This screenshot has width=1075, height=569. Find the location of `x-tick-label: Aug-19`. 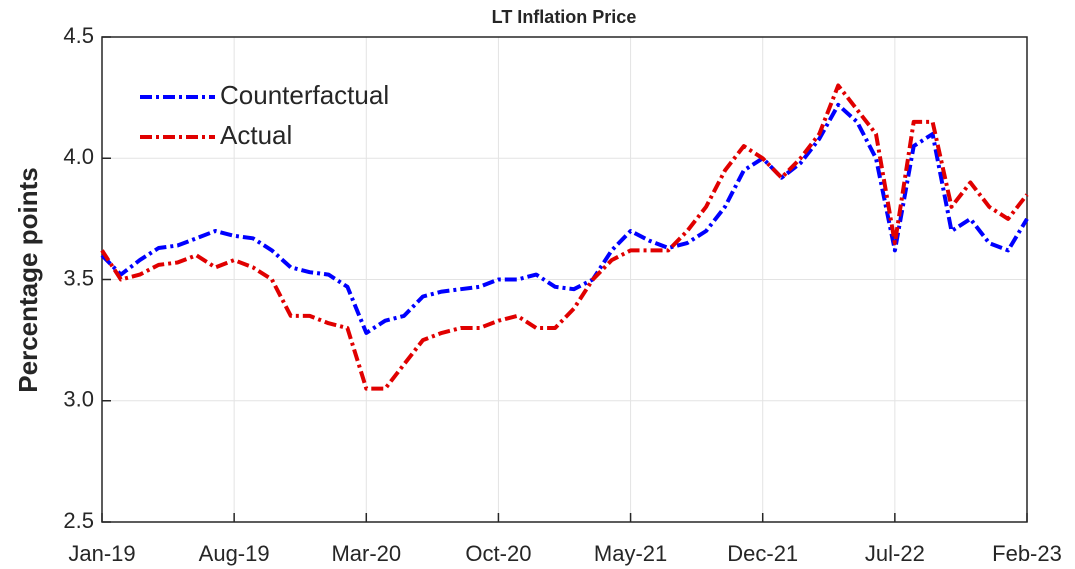

x-tick-label: Aug-19 is located at coordinates (234, 553).